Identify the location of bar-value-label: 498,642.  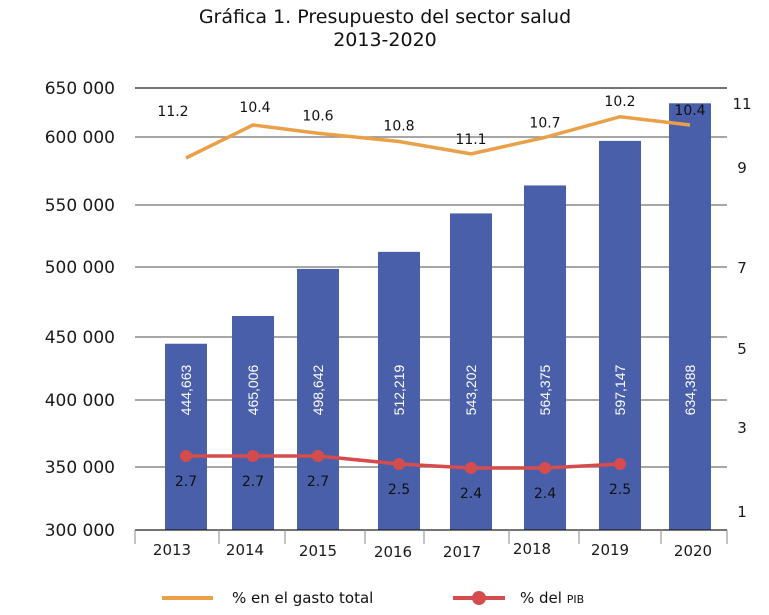
(318, 389).